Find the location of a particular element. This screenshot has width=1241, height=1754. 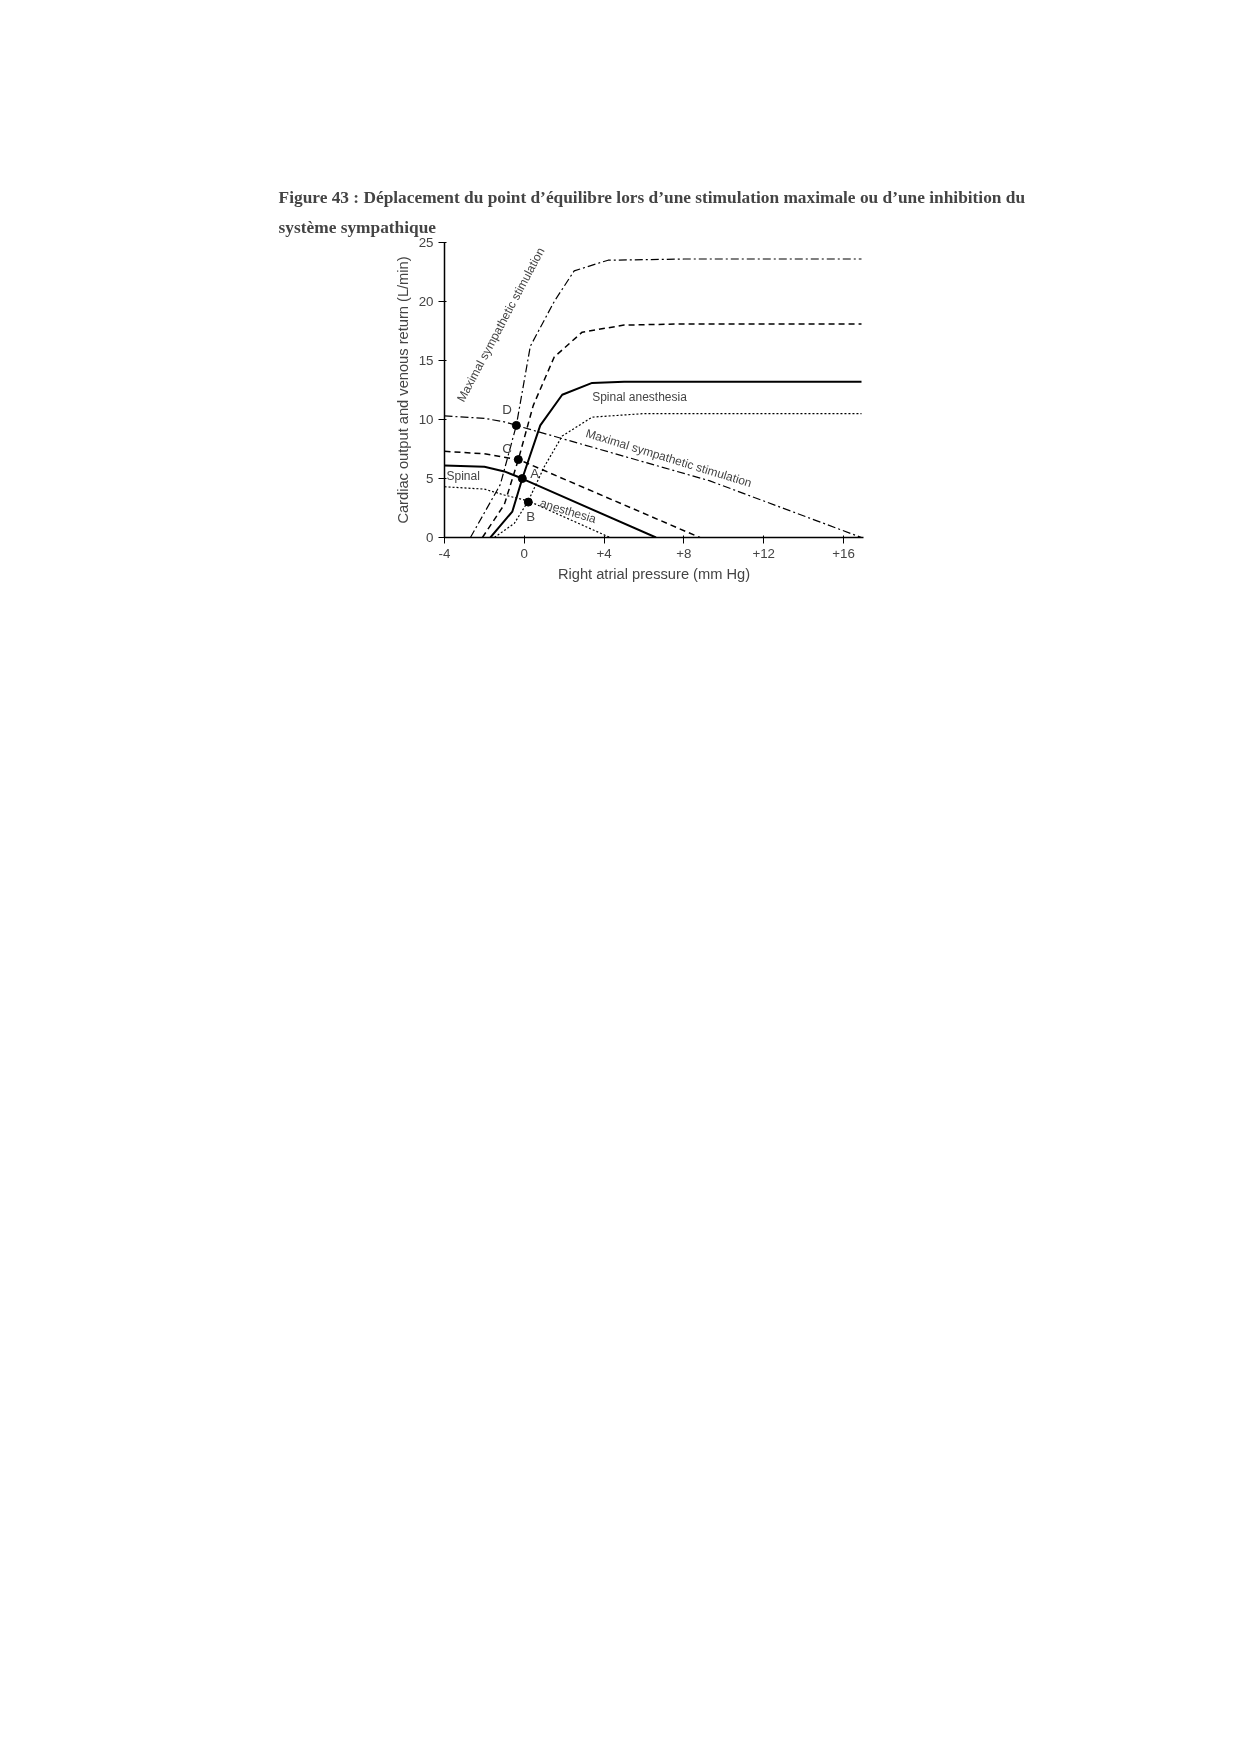

y-axis-title: Cardiac output and venous return (L/min) is located at coordinates (402, 390).